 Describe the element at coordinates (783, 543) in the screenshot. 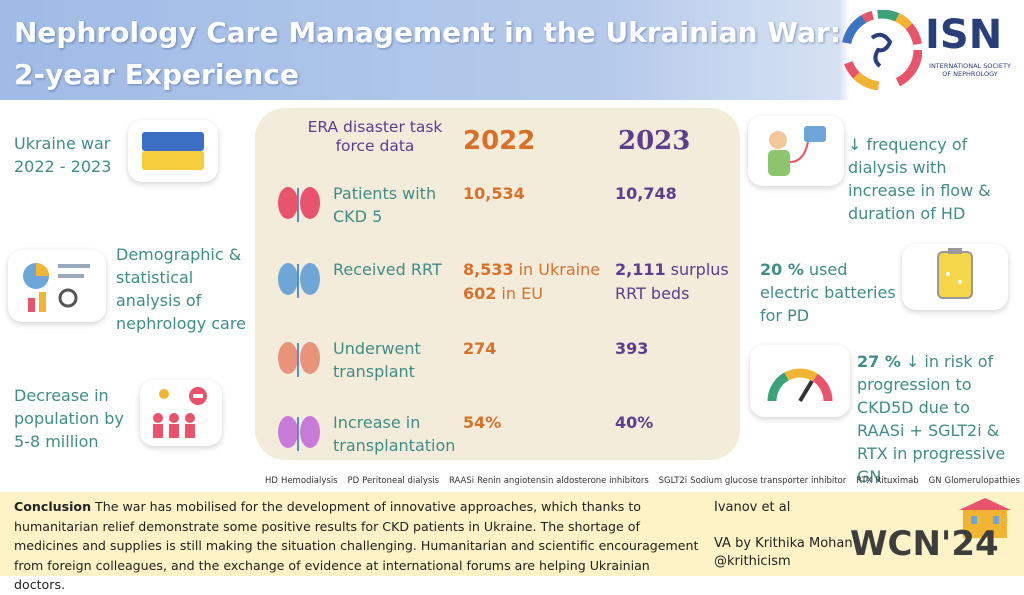

I see `credit: VA by Krithika Mohan` at that location.